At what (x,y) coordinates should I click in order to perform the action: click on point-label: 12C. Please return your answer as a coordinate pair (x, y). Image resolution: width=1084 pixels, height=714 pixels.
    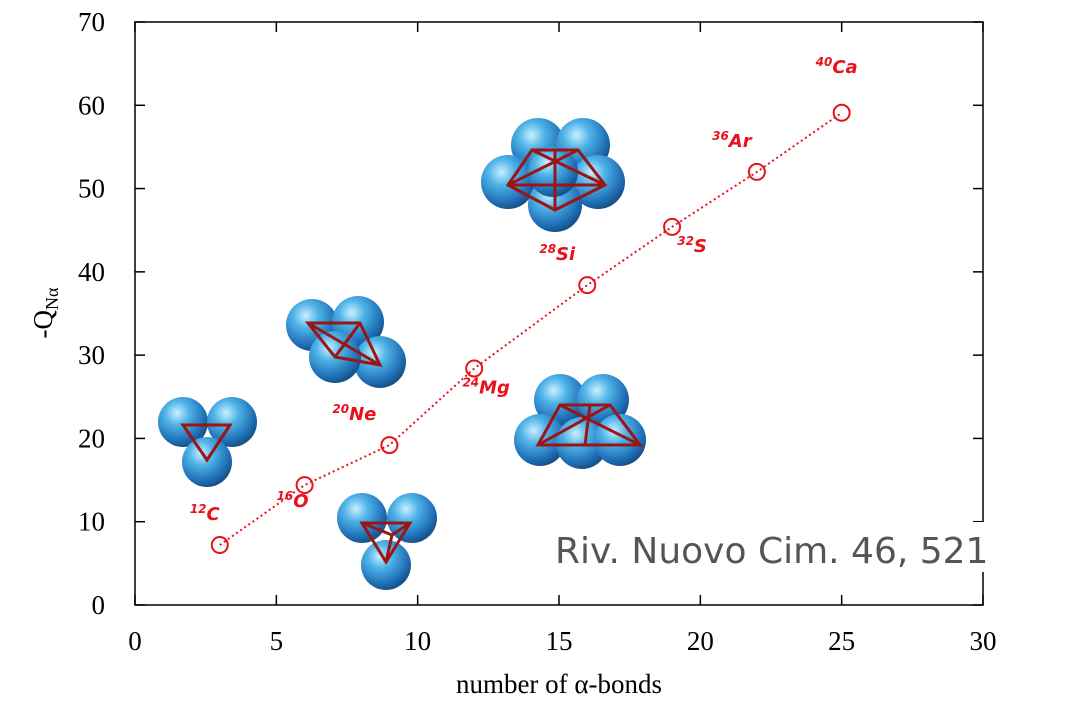
    Looking at the image, I should click on (205, 513).